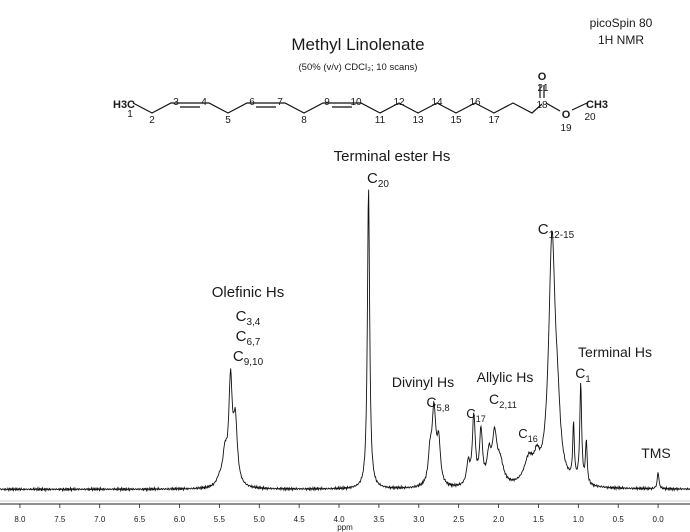 The width and height of the screenshot is (690, 532). I want to click on methyl-group-ch3: CH3, so click(597, 105).